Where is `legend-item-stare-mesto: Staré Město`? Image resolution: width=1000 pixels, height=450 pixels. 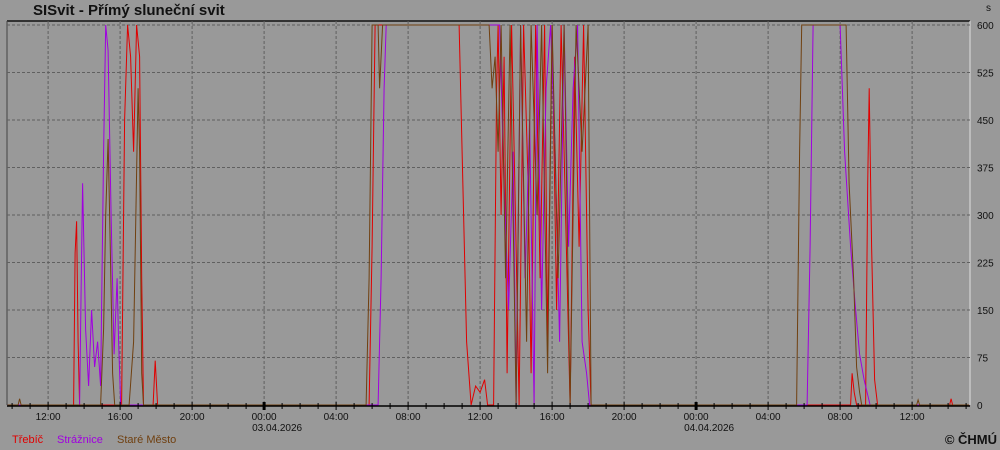
legend-item-stare-mesto: Staré Město is located at coordinates (147, 440).